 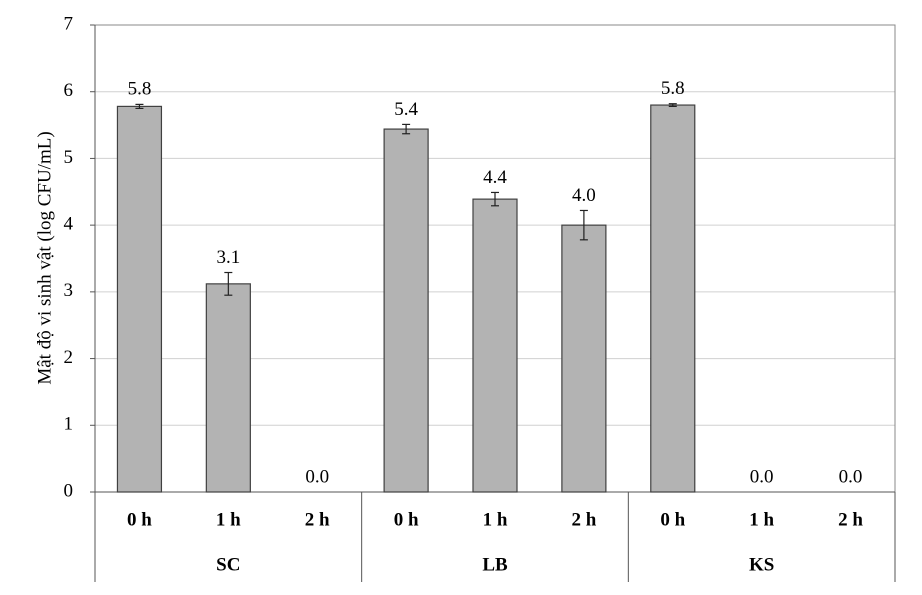 What do you see at coordinates (69, 357) in the screenshot?
I see `y-tick-label: 2` at bounding box center [69, 357].